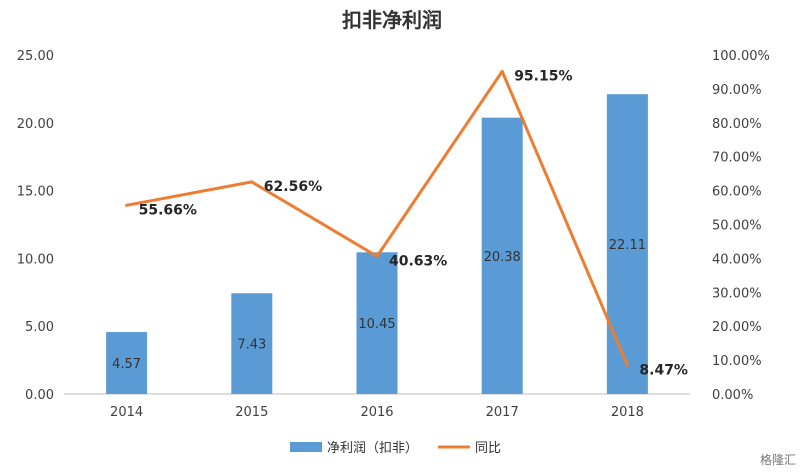 The height and width of the screenshot is (475, 802). What do you see at coordinates (39, 395) in the screenshot?
I see `left-tick-label: 0.00` at bounding box center [39, 395].